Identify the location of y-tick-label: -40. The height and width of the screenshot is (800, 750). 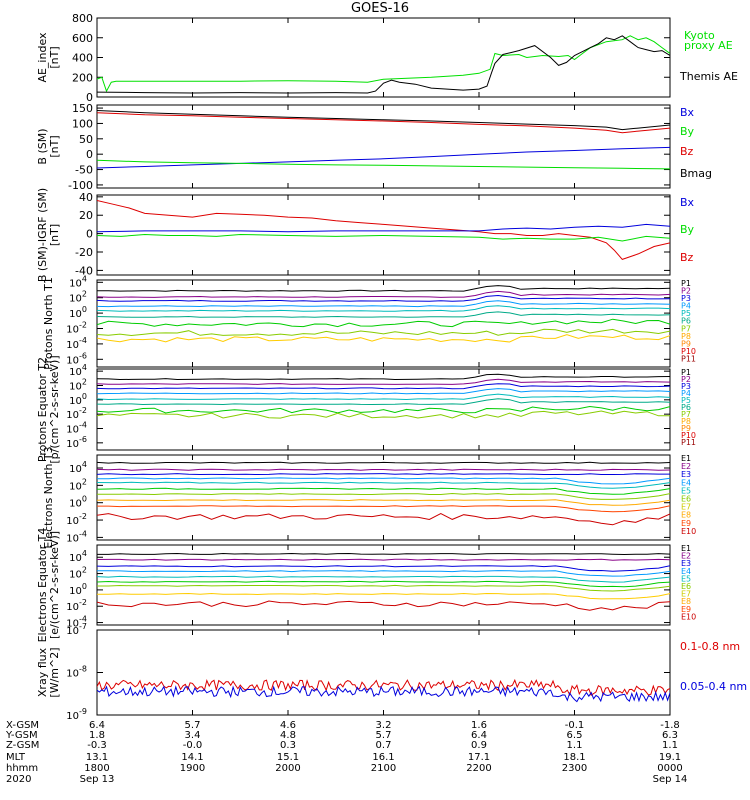
(84, 270).